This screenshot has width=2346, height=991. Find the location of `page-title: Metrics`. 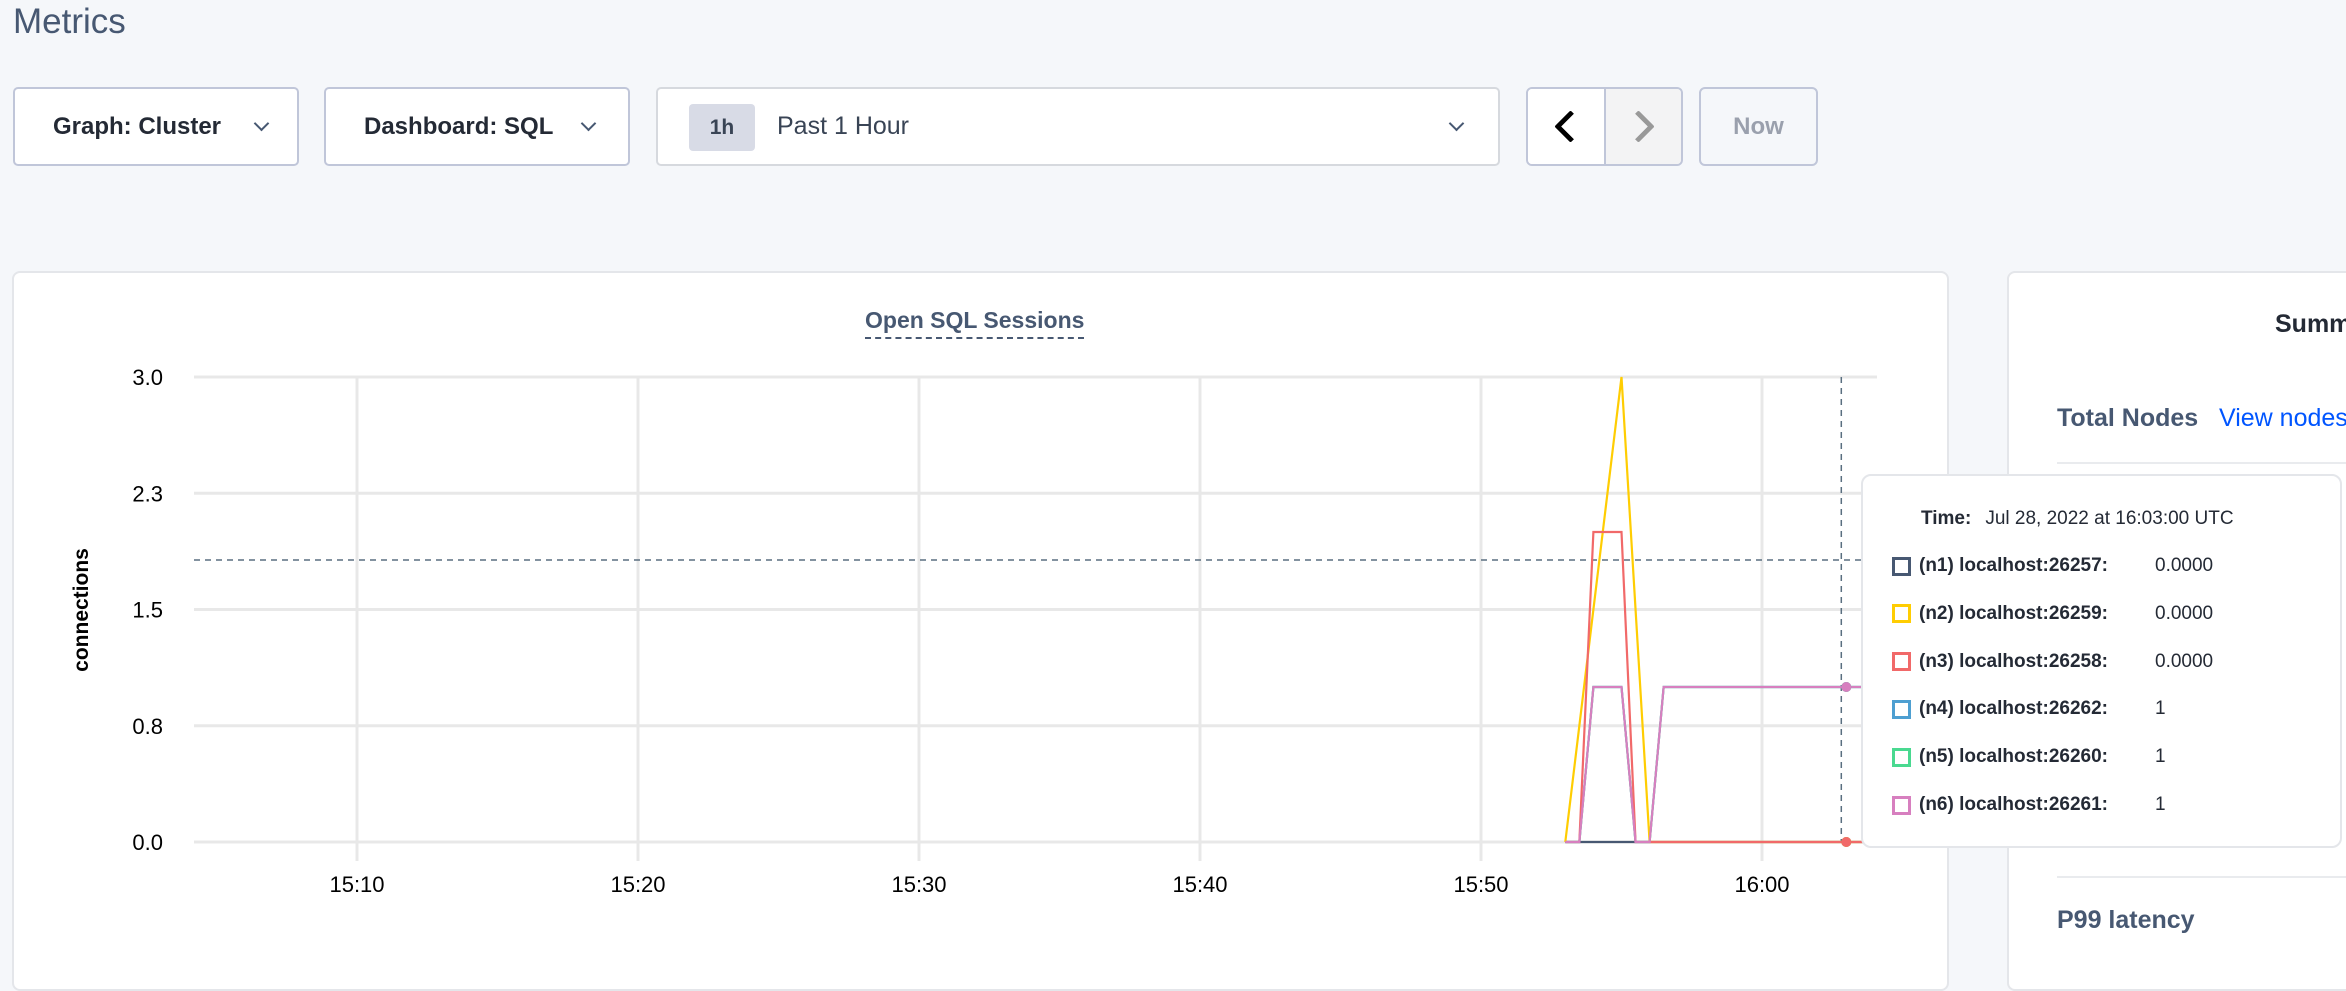

page-title: Metrics is located at coordinates (69, 21).